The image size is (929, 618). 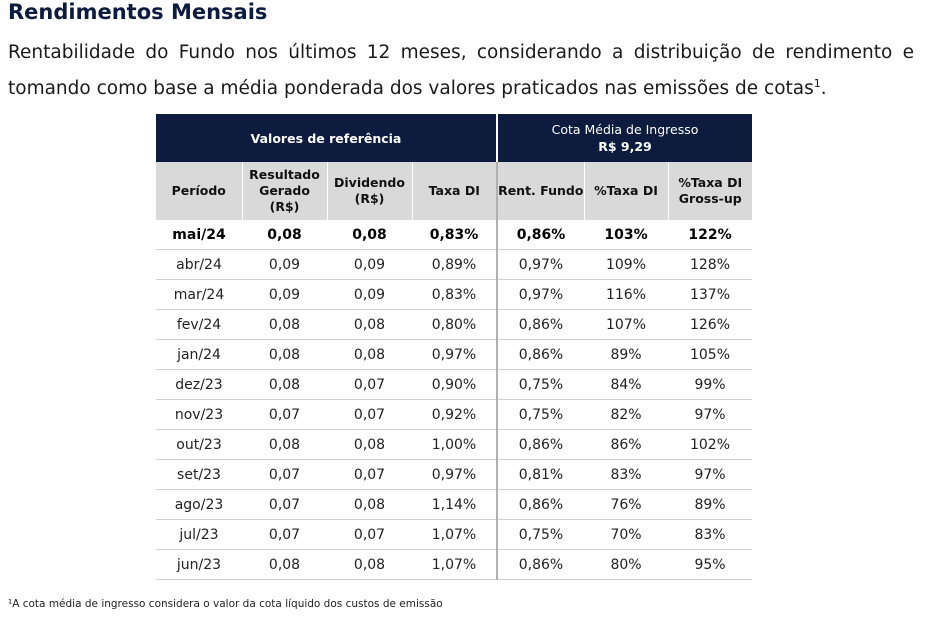 What do you see at coordinates (625, 129) in the screenshot?
I see `cota-label: Cota Média de Ingresso` at bounding box center [625, 129].